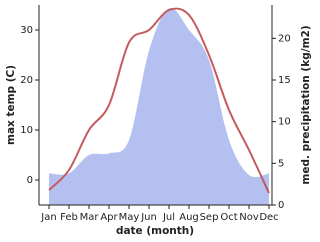  What do you see at coordinates (48, 217) in the screenshot?
I see `x-tick-label: Jan` at bounding box center [48, 217].